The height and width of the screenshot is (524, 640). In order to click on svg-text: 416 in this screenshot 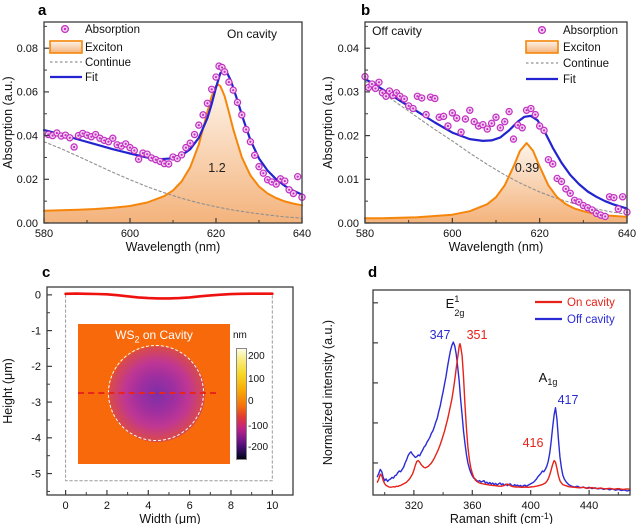, I will do `click(533, 443)`.